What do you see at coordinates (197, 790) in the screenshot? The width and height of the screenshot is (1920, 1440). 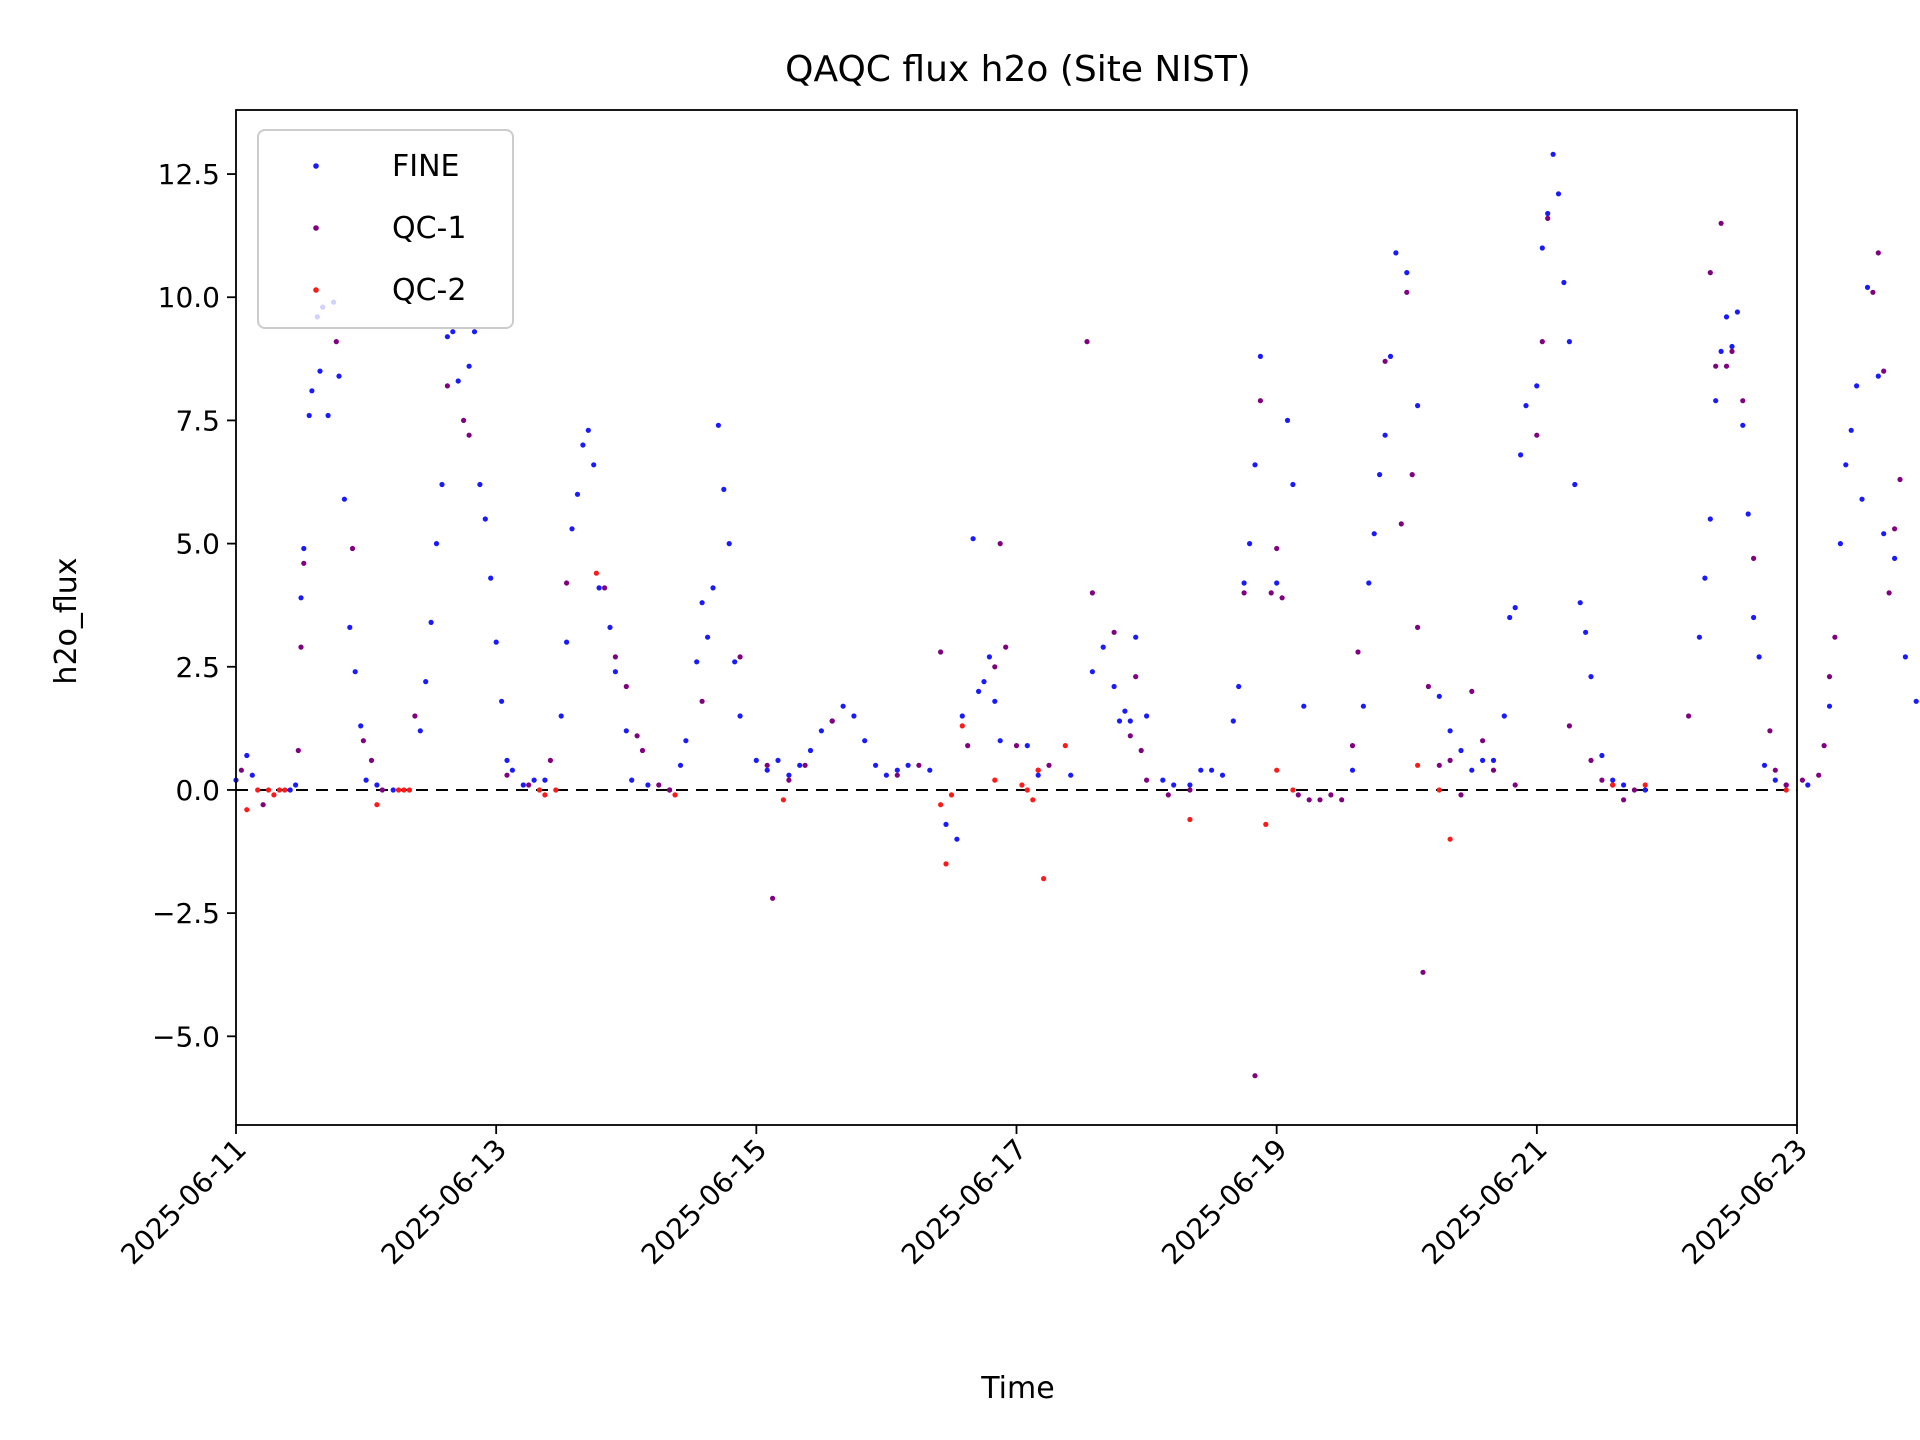 I see `y-tick-label: 0.0` at bounding box center [197, 790].